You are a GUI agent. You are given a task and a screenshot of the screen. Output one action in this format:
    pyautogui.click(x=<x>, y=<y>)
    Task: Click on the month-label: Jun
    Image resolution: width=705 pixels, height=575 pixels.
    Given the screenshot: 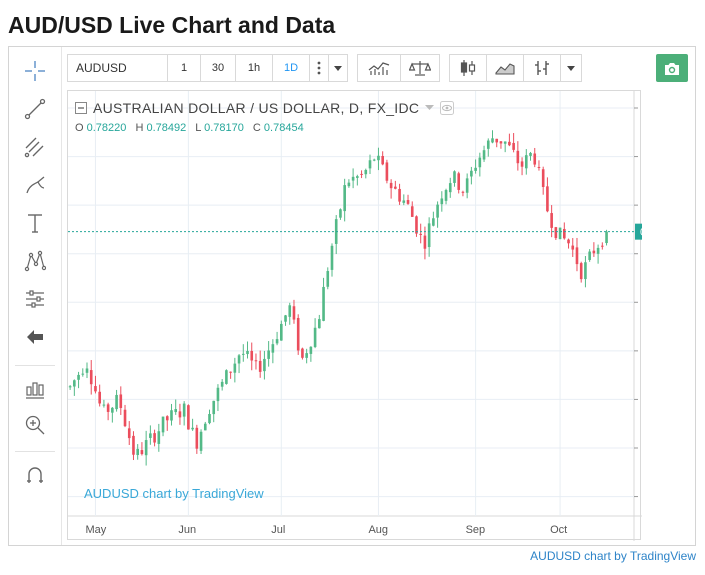 What is the action you would take?
    pyautogui.click(x=187, y=530)
    